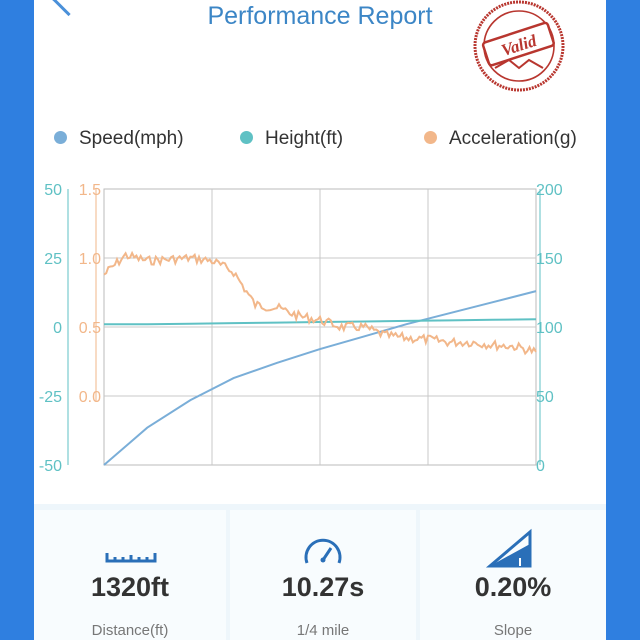 The height and width of the screenshot is (640, 640). I want to click on stat-card-slope: 0.20% Slope, so click(513, 575).